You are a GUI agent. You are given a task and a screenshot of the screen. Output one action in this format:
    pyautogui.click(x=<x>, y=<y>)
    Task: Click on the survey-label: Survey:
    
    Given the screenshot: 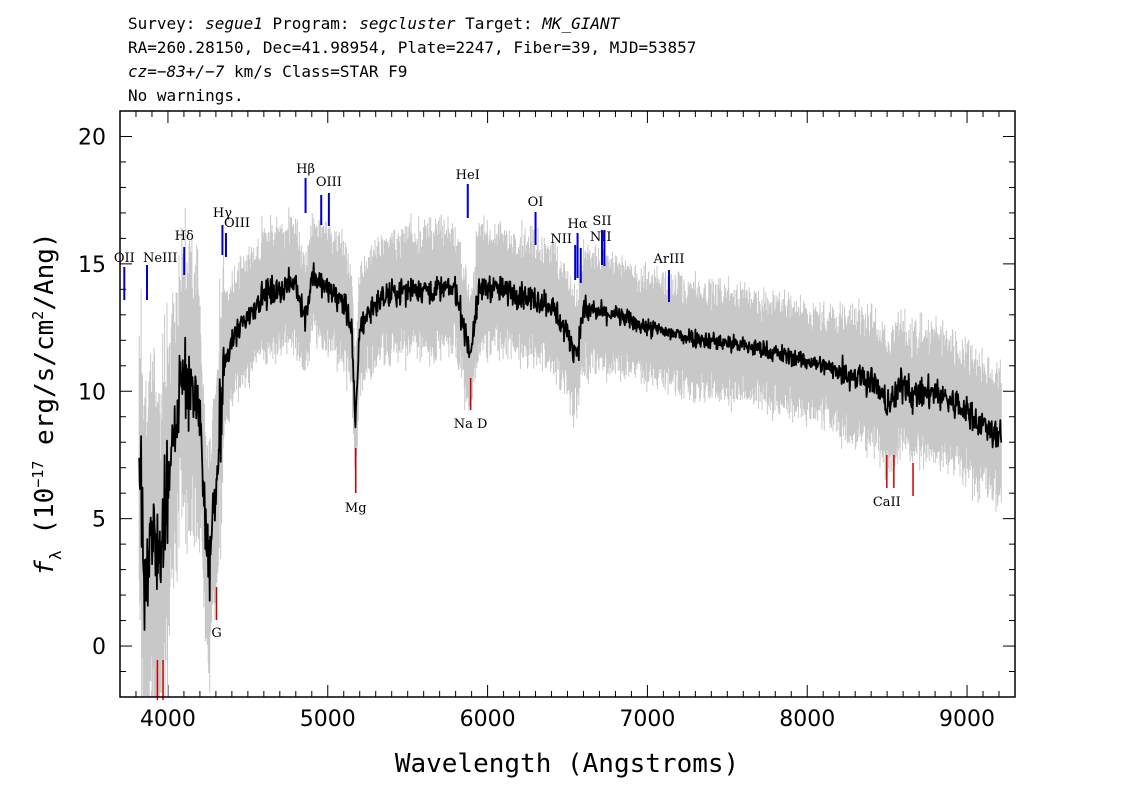 What is the action you would take?
    pyautogui.click(x=167, y=23)
    